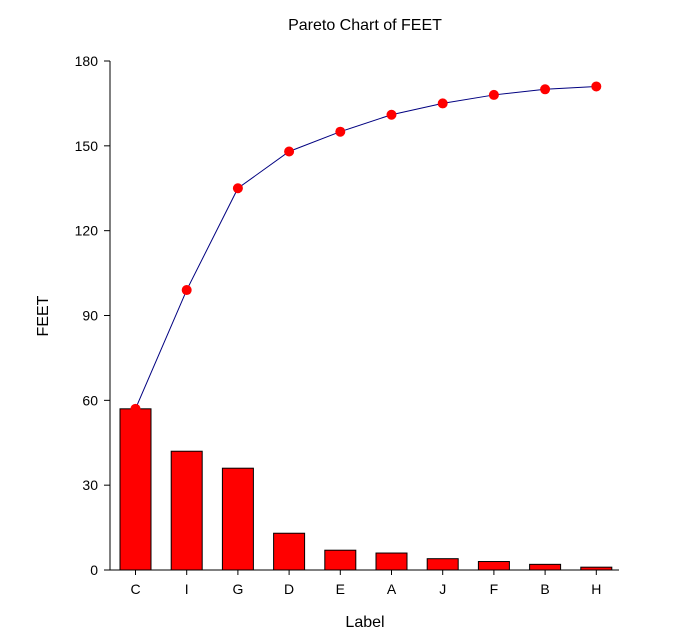  I want to click on x-tick-label-H: H, so click(596, 589).